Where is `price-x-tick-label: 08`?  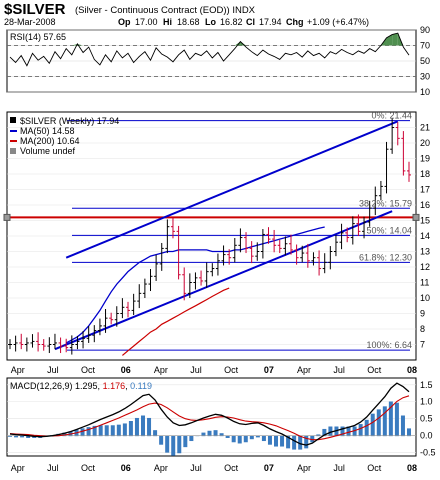
price-x-tick-label: 08 is located at coordinates (412, 370).